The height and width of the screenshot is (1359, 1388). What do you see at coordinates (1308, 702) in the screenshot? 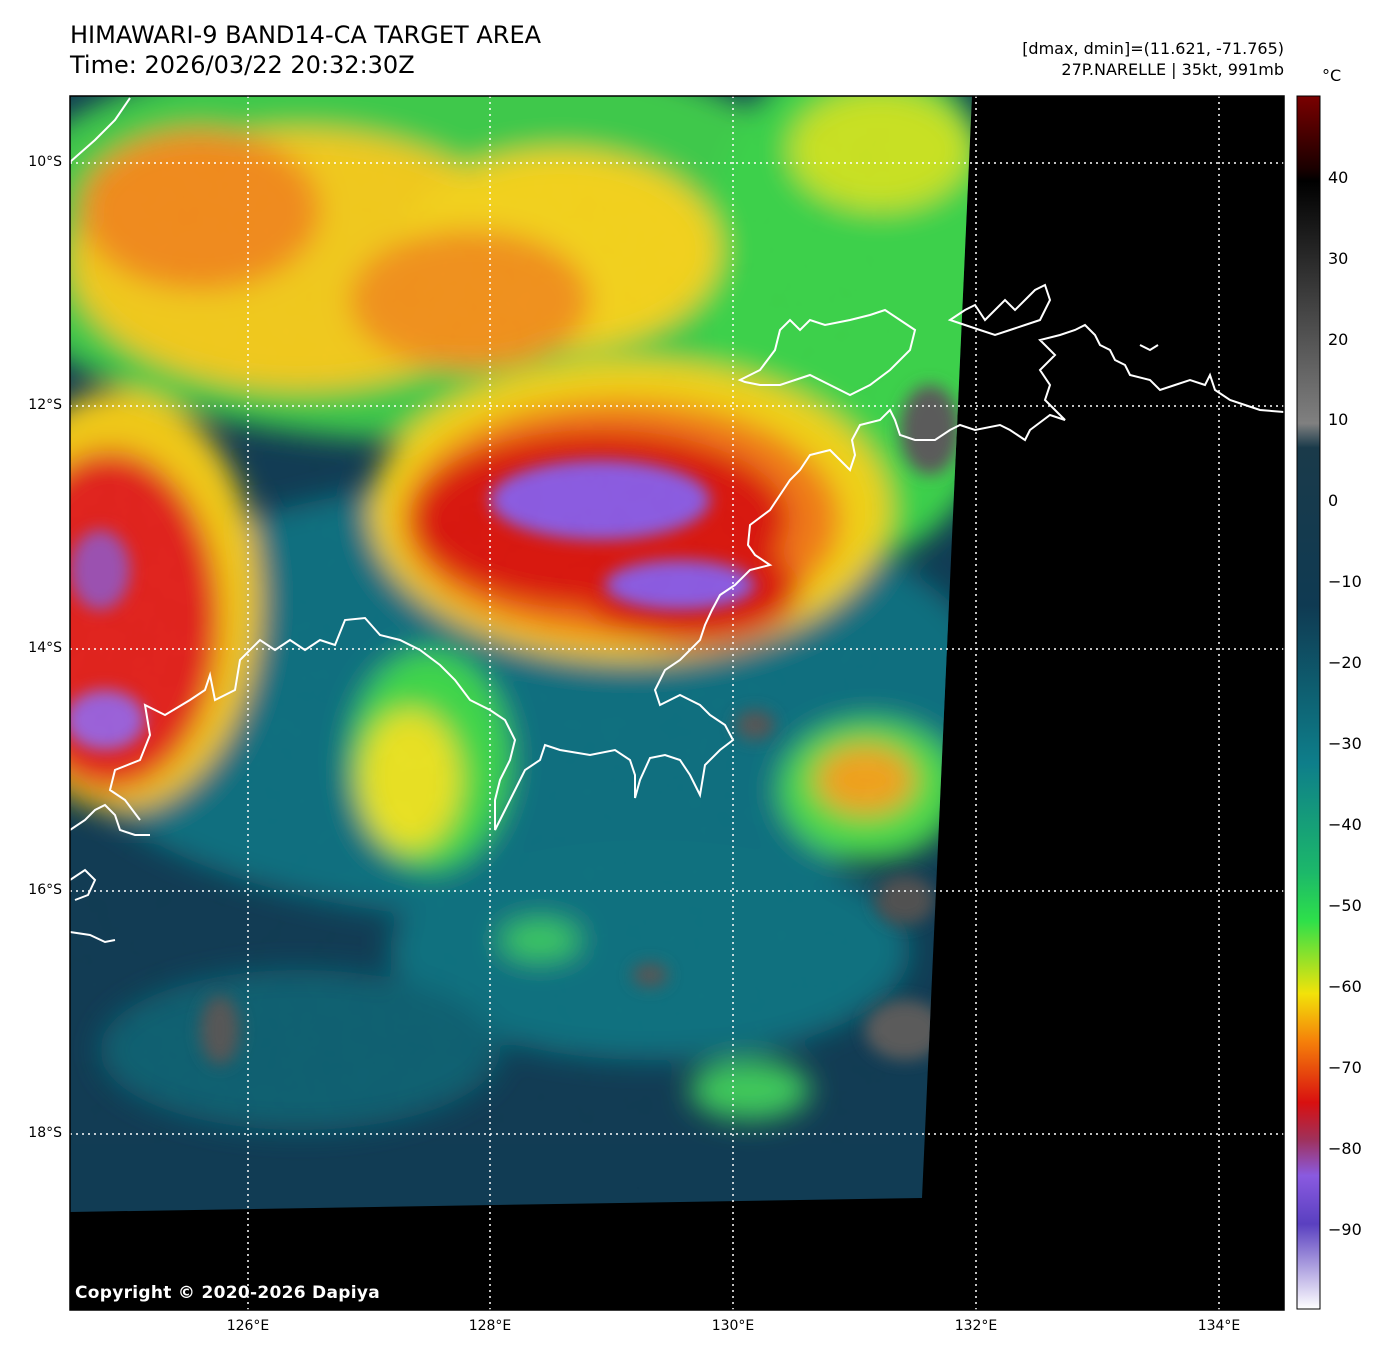
I see `colorbar` at bounding box center [1308, 702].